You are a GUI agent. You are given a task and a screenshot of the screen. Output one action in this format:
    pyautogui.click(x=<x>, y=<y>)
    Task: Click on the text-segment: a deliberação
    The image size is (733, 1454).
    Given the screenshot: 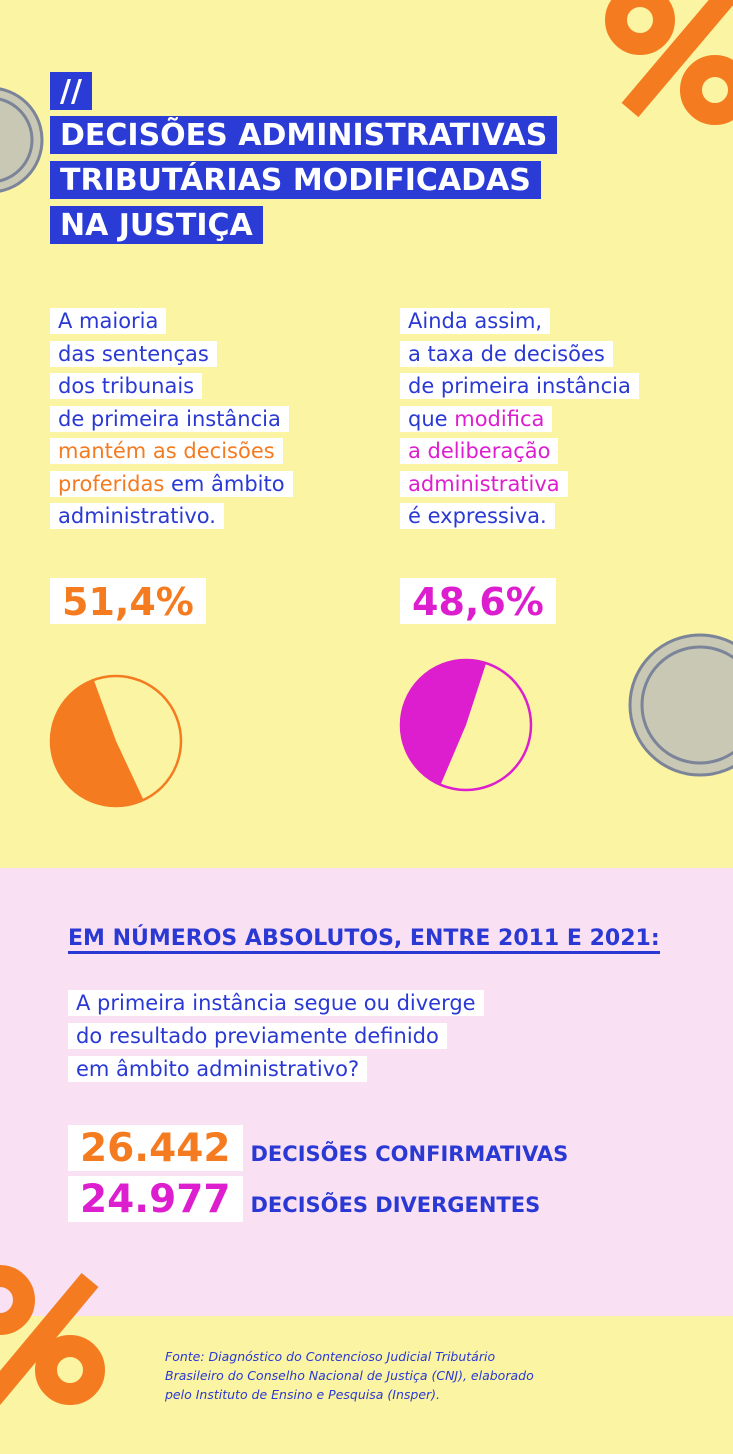 What is the action you would take?
    pyautogui.click(x=479, y=451)
    